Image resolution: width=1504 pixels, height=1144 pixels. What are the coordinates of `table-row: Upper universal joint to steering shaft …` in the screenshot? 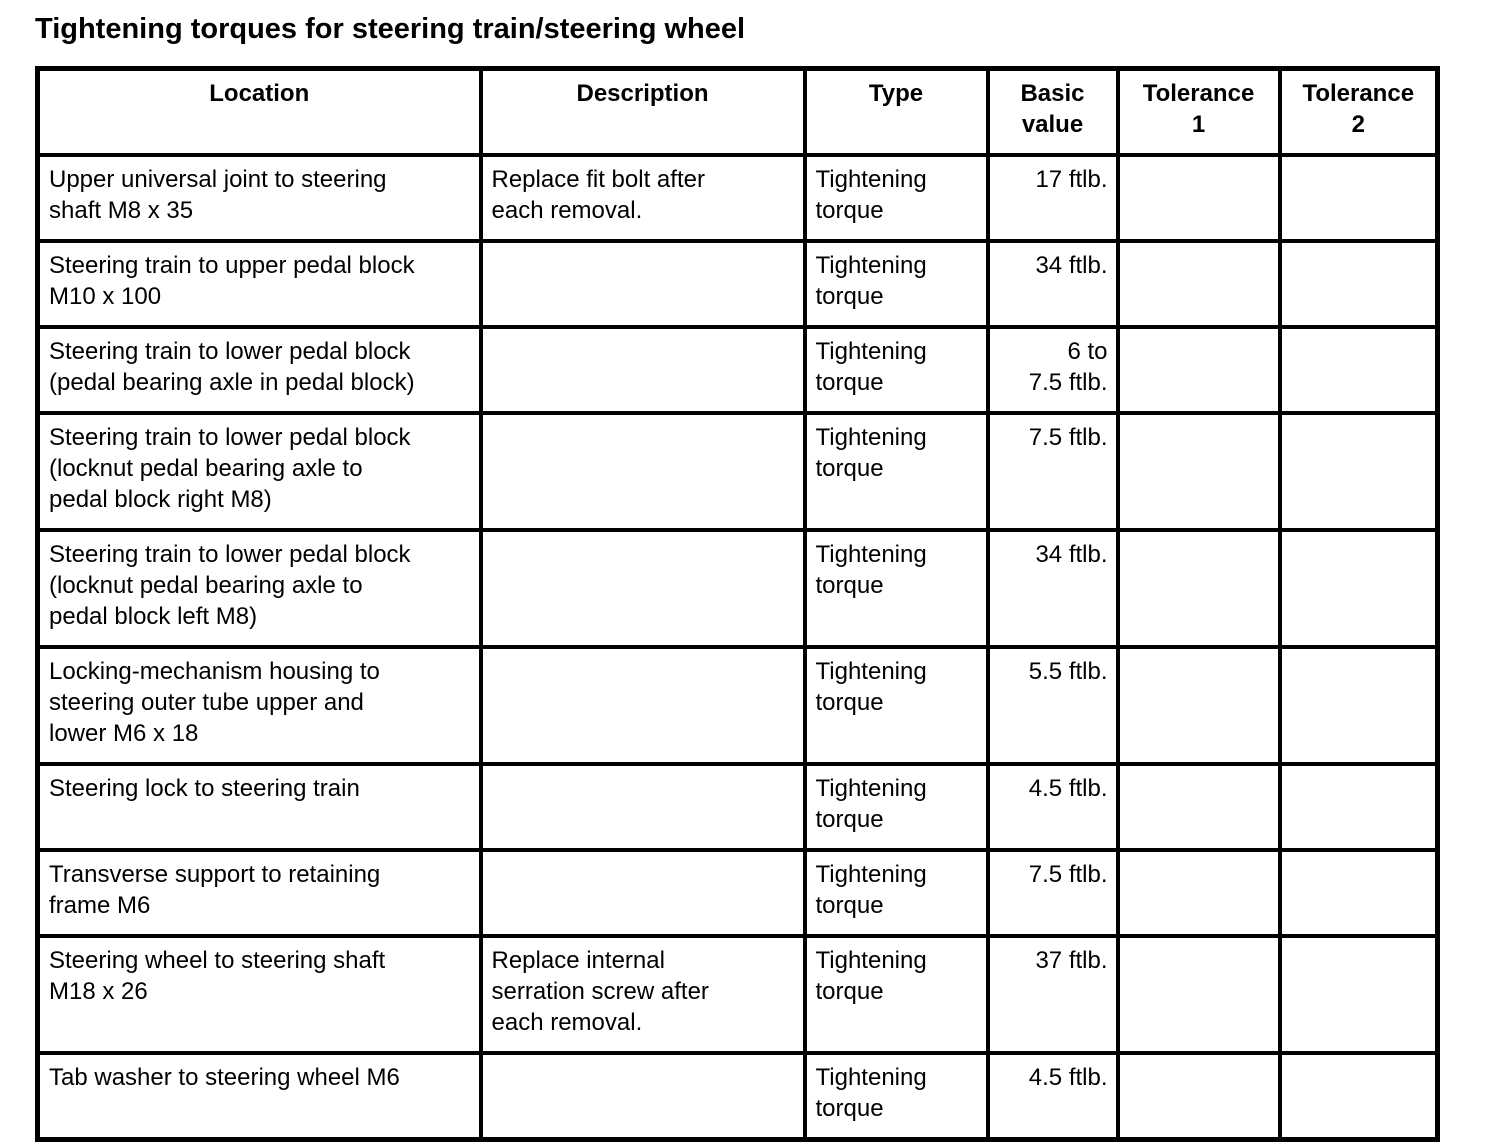 It's located at (737, 197).